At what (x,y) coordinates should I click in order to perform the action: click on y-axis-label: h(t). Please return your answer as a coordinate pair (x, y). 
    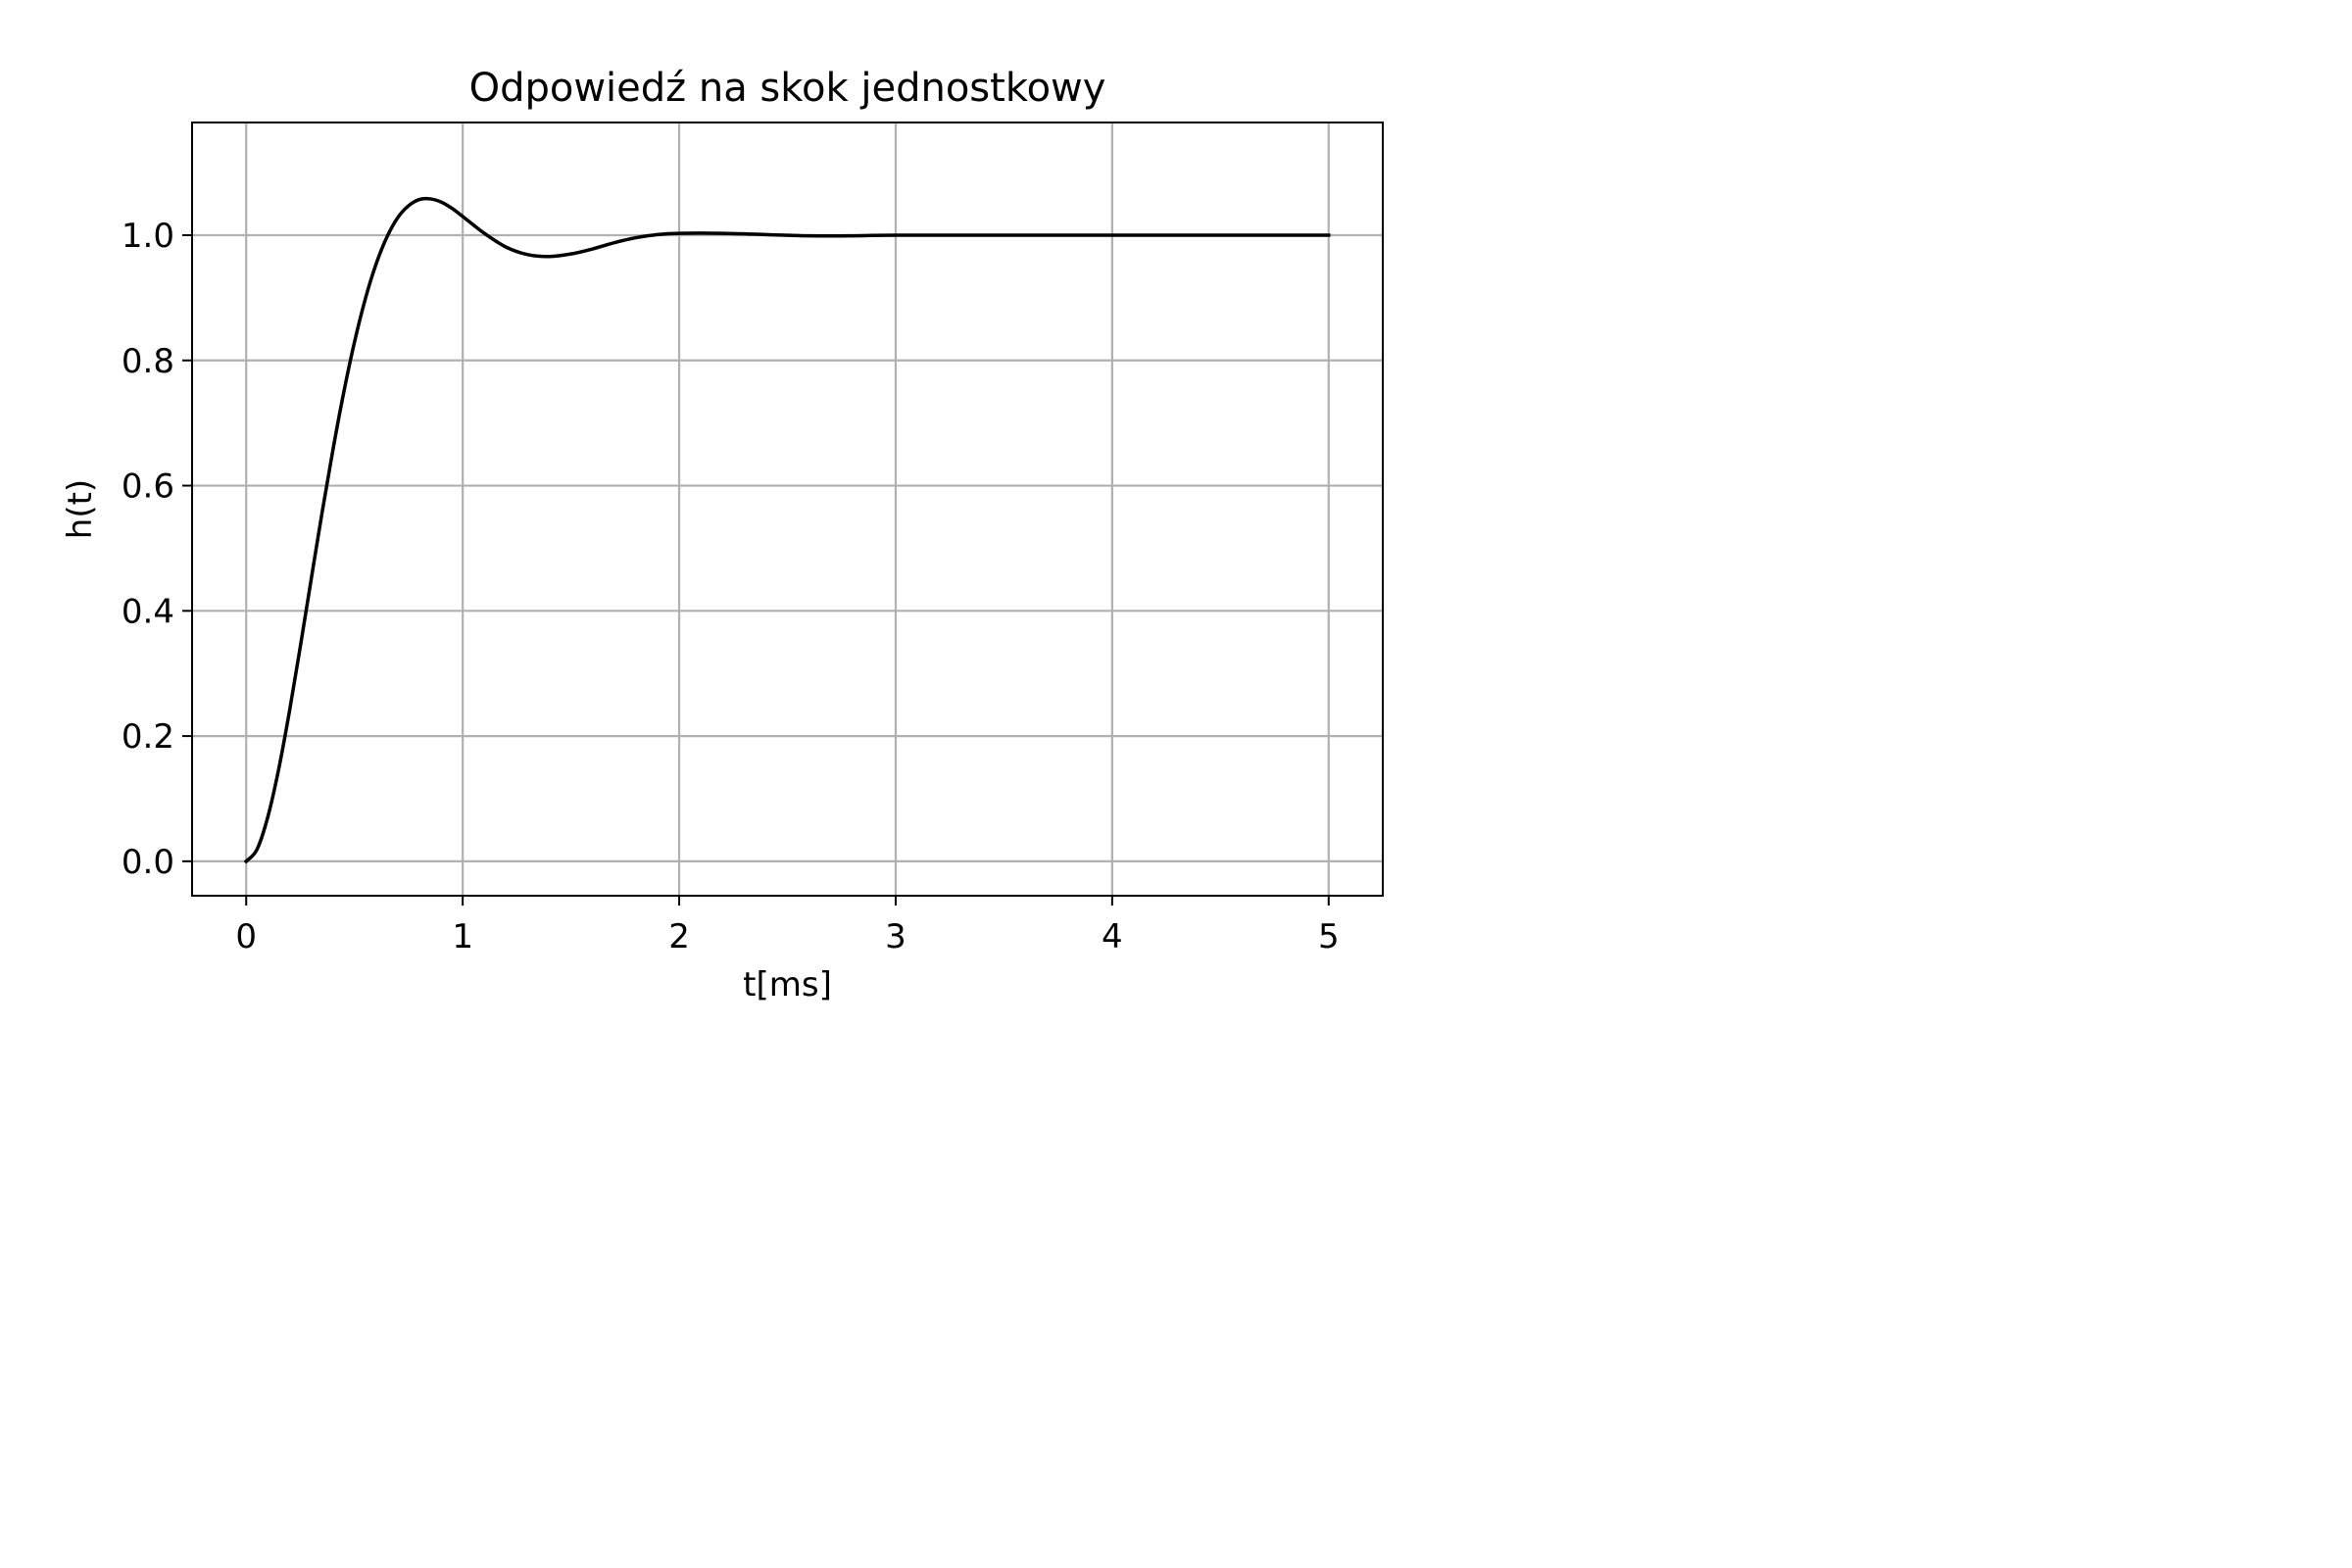
    Looking at the image, I should click on (80, 509).